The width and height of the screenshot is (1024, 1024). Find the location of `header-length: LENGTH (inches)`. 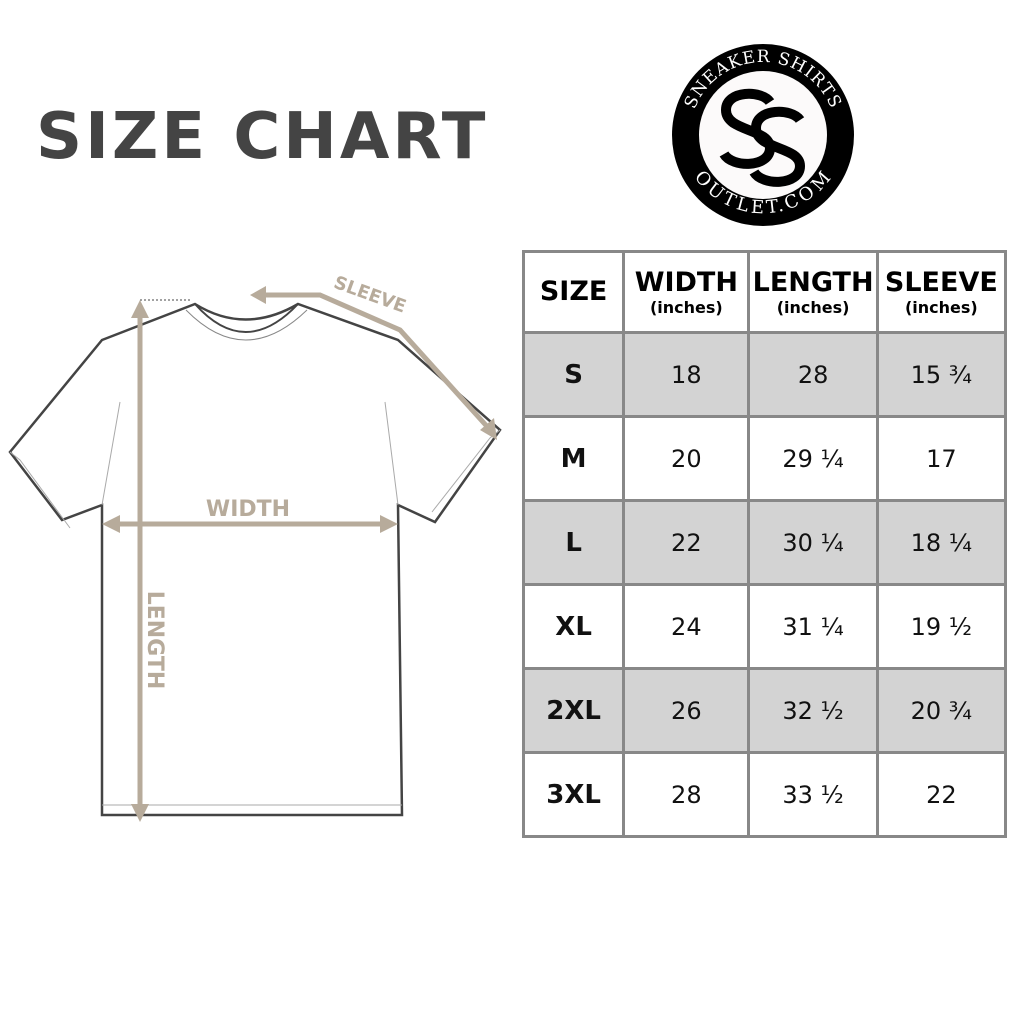

header-length: LENGTH (inches) is located at coordinates (813, 292).